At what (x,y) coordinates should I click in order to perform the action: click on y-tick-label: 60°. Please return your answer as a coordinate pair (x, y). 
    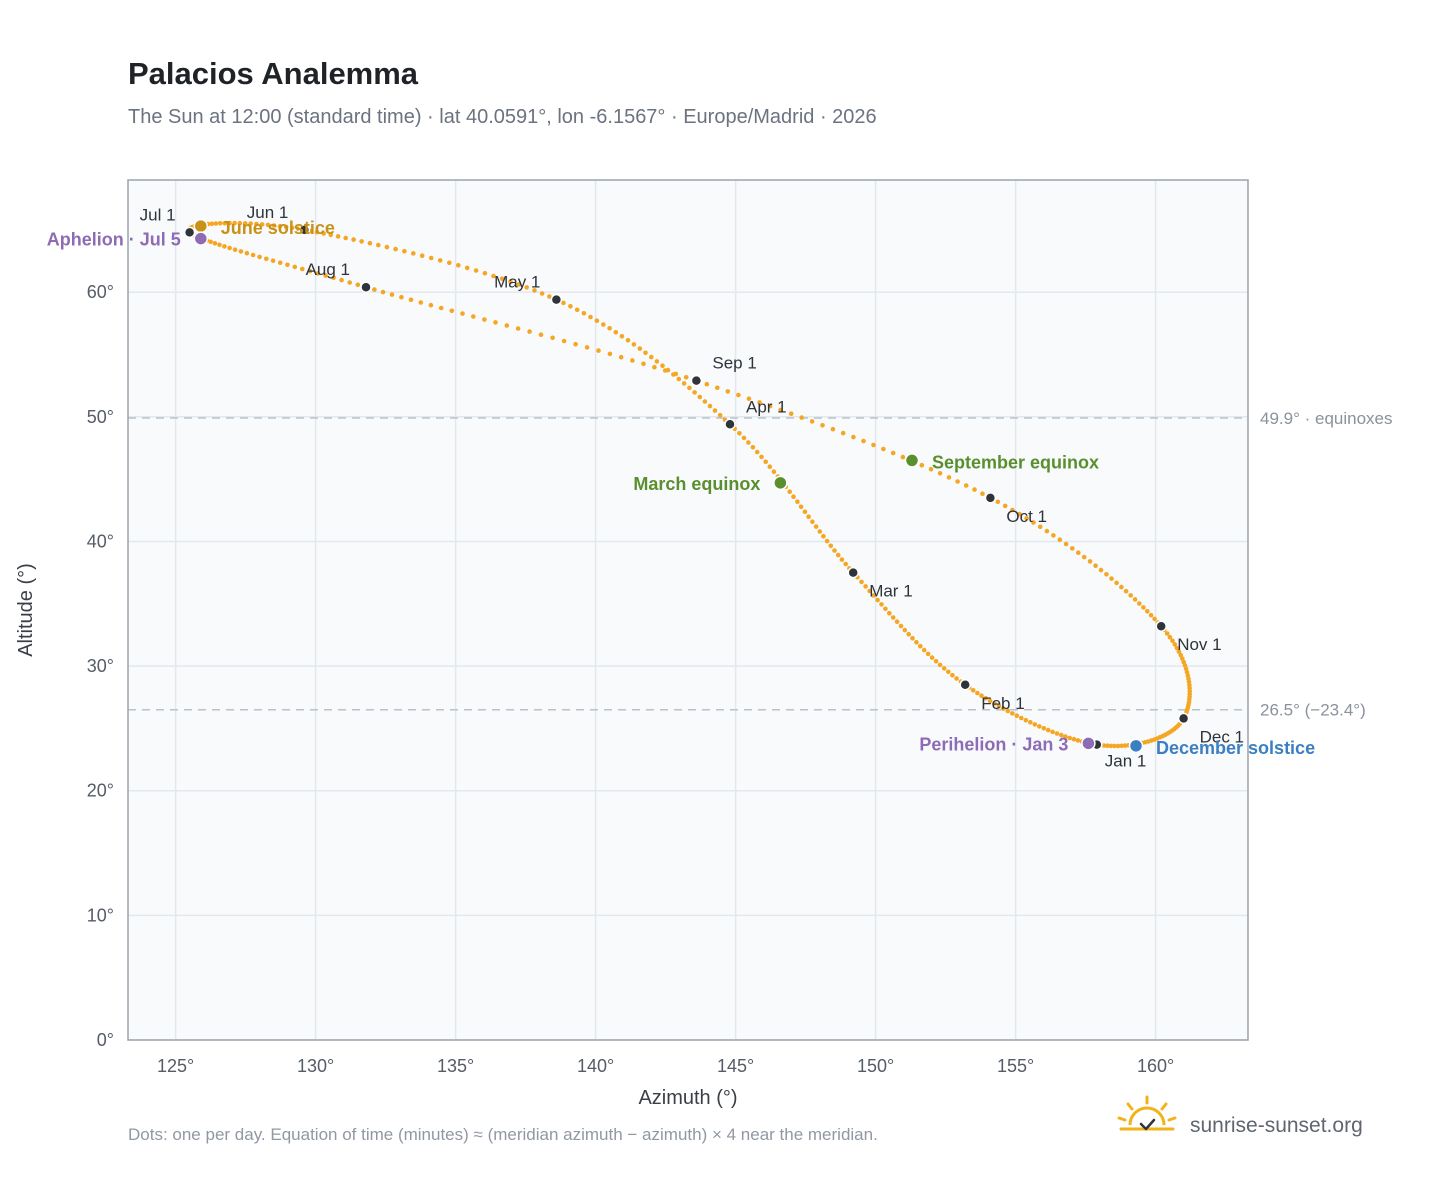
    Looking at the image, I should click on (100, 292).